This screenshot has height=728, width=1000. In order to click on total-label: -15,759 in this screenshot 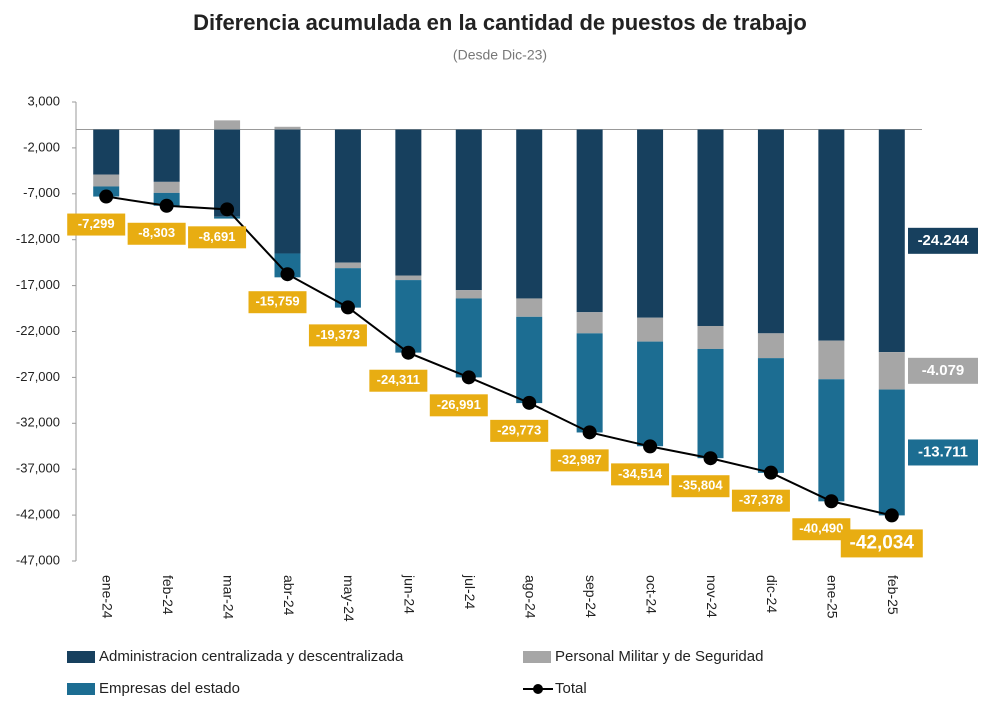, I will do `click(277, 301)`.